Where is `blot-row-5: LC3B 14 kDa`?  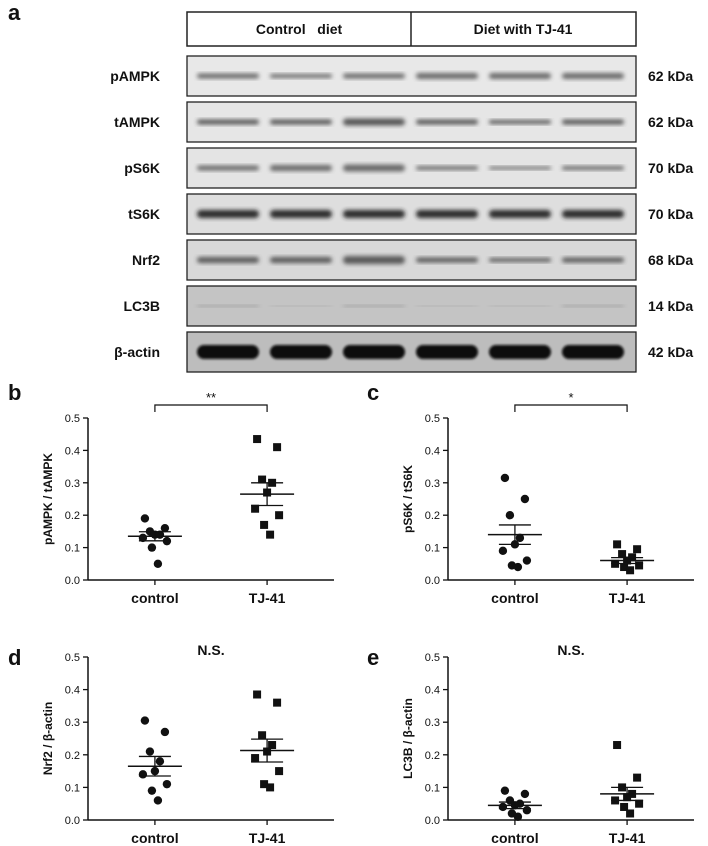
blot-row-5: LC3B 14 kDa is located at coordinates (408, 306).